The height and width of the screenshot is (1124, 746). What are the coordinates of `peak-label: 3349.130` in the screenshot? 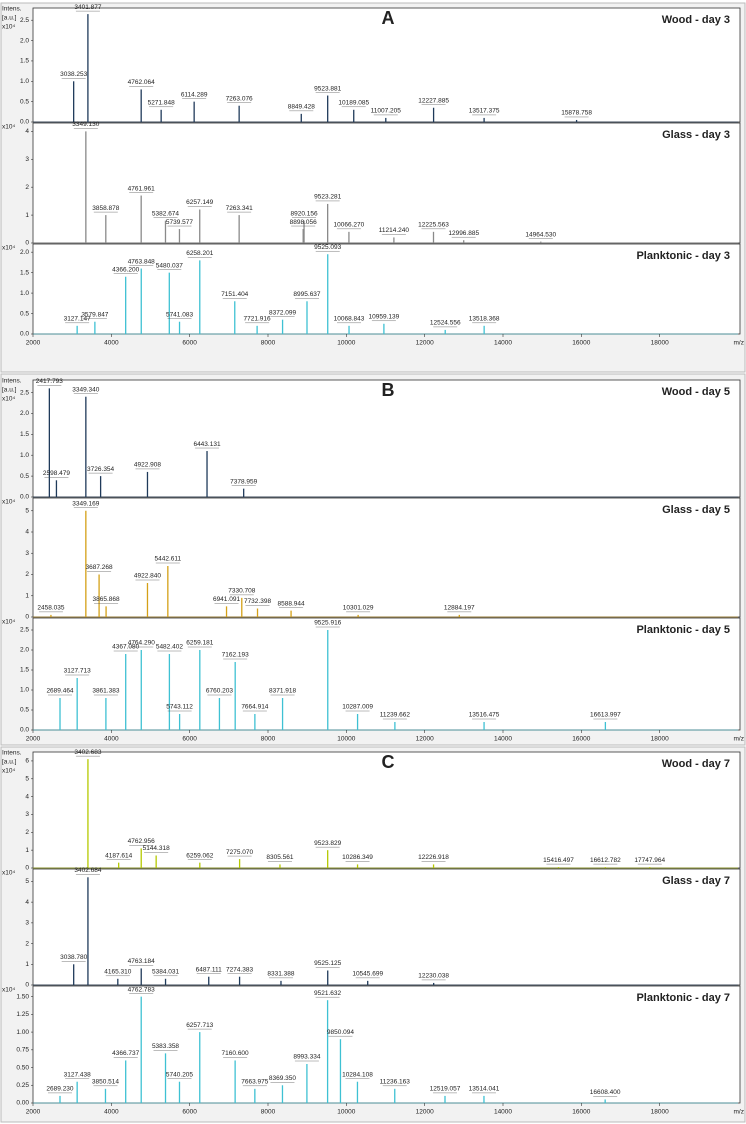 It's located at (85, 124).